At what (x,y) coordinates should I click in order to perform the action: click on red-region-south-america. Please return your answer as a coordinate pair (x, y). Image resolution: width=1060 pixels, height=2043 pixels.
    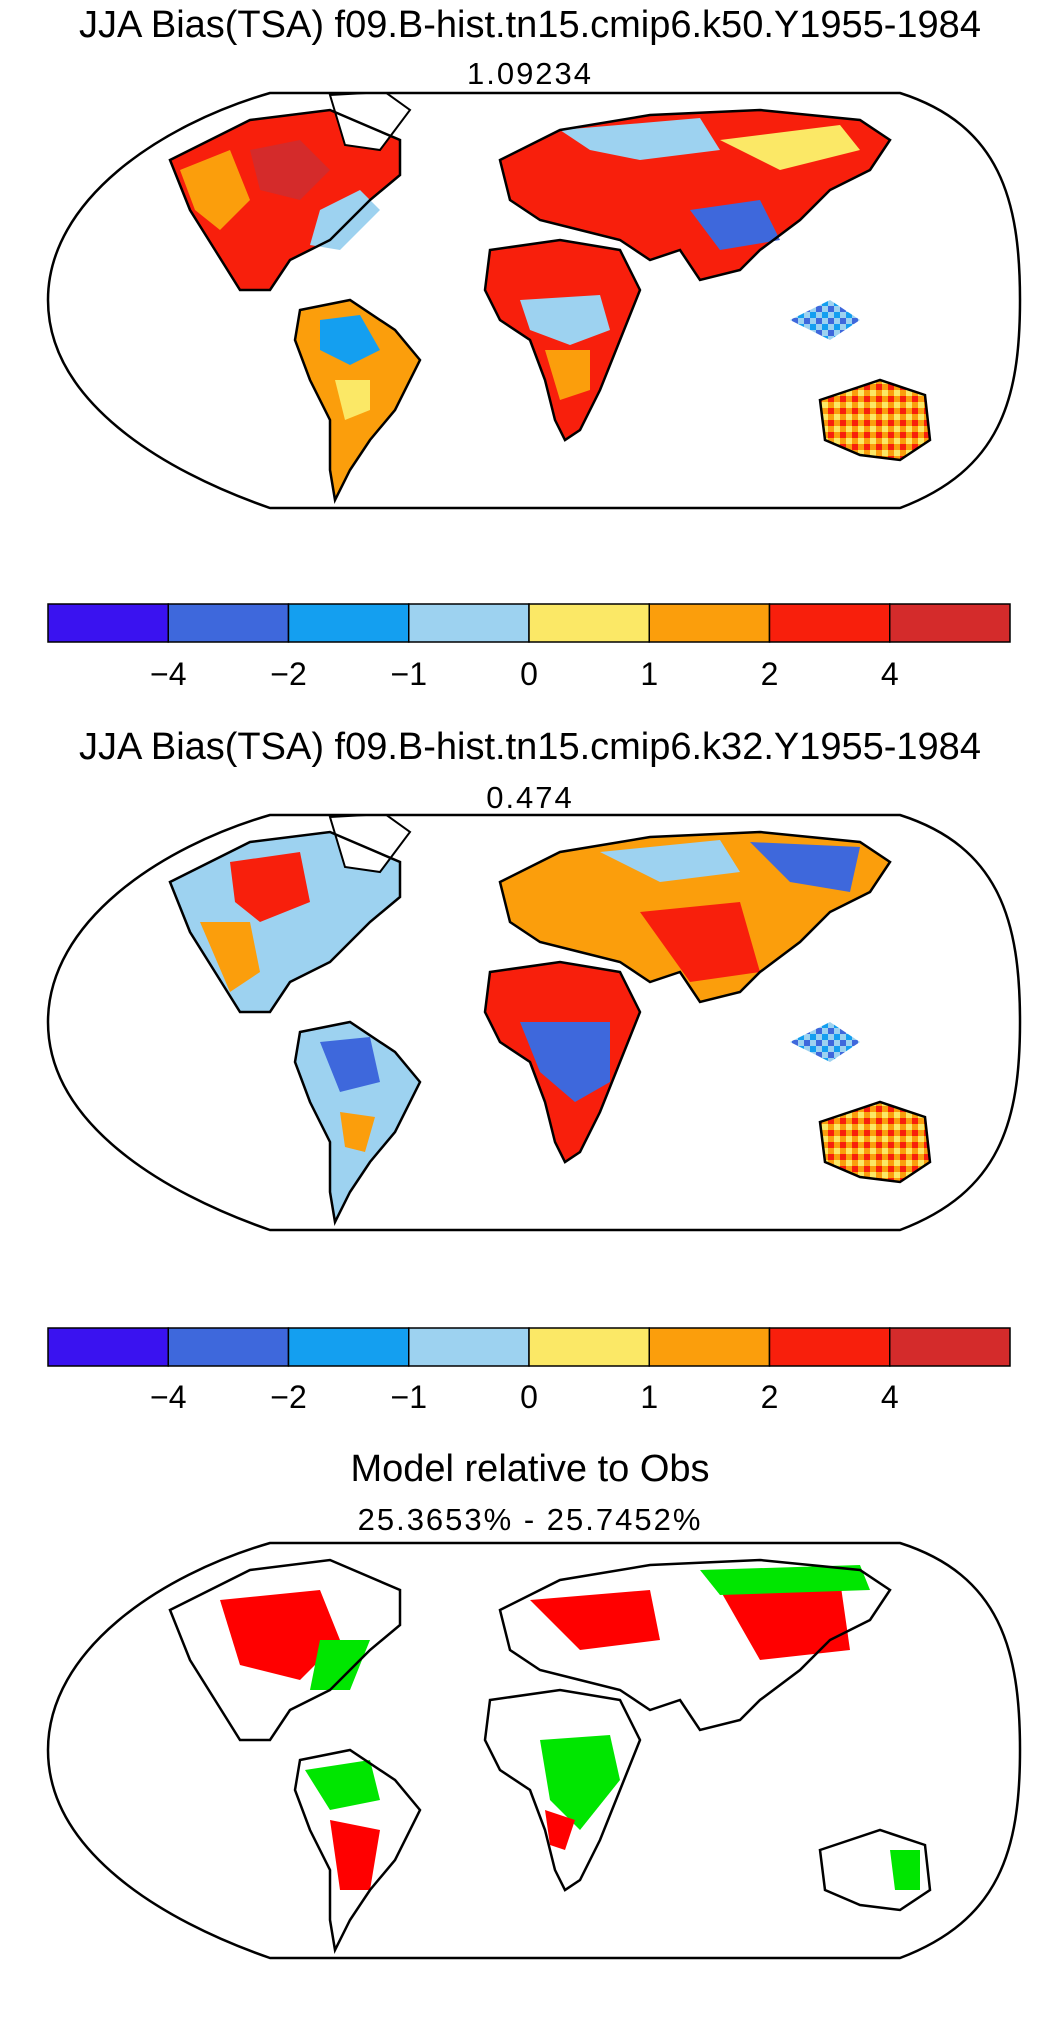
    Looking at the image, I should click on (355, 1855).